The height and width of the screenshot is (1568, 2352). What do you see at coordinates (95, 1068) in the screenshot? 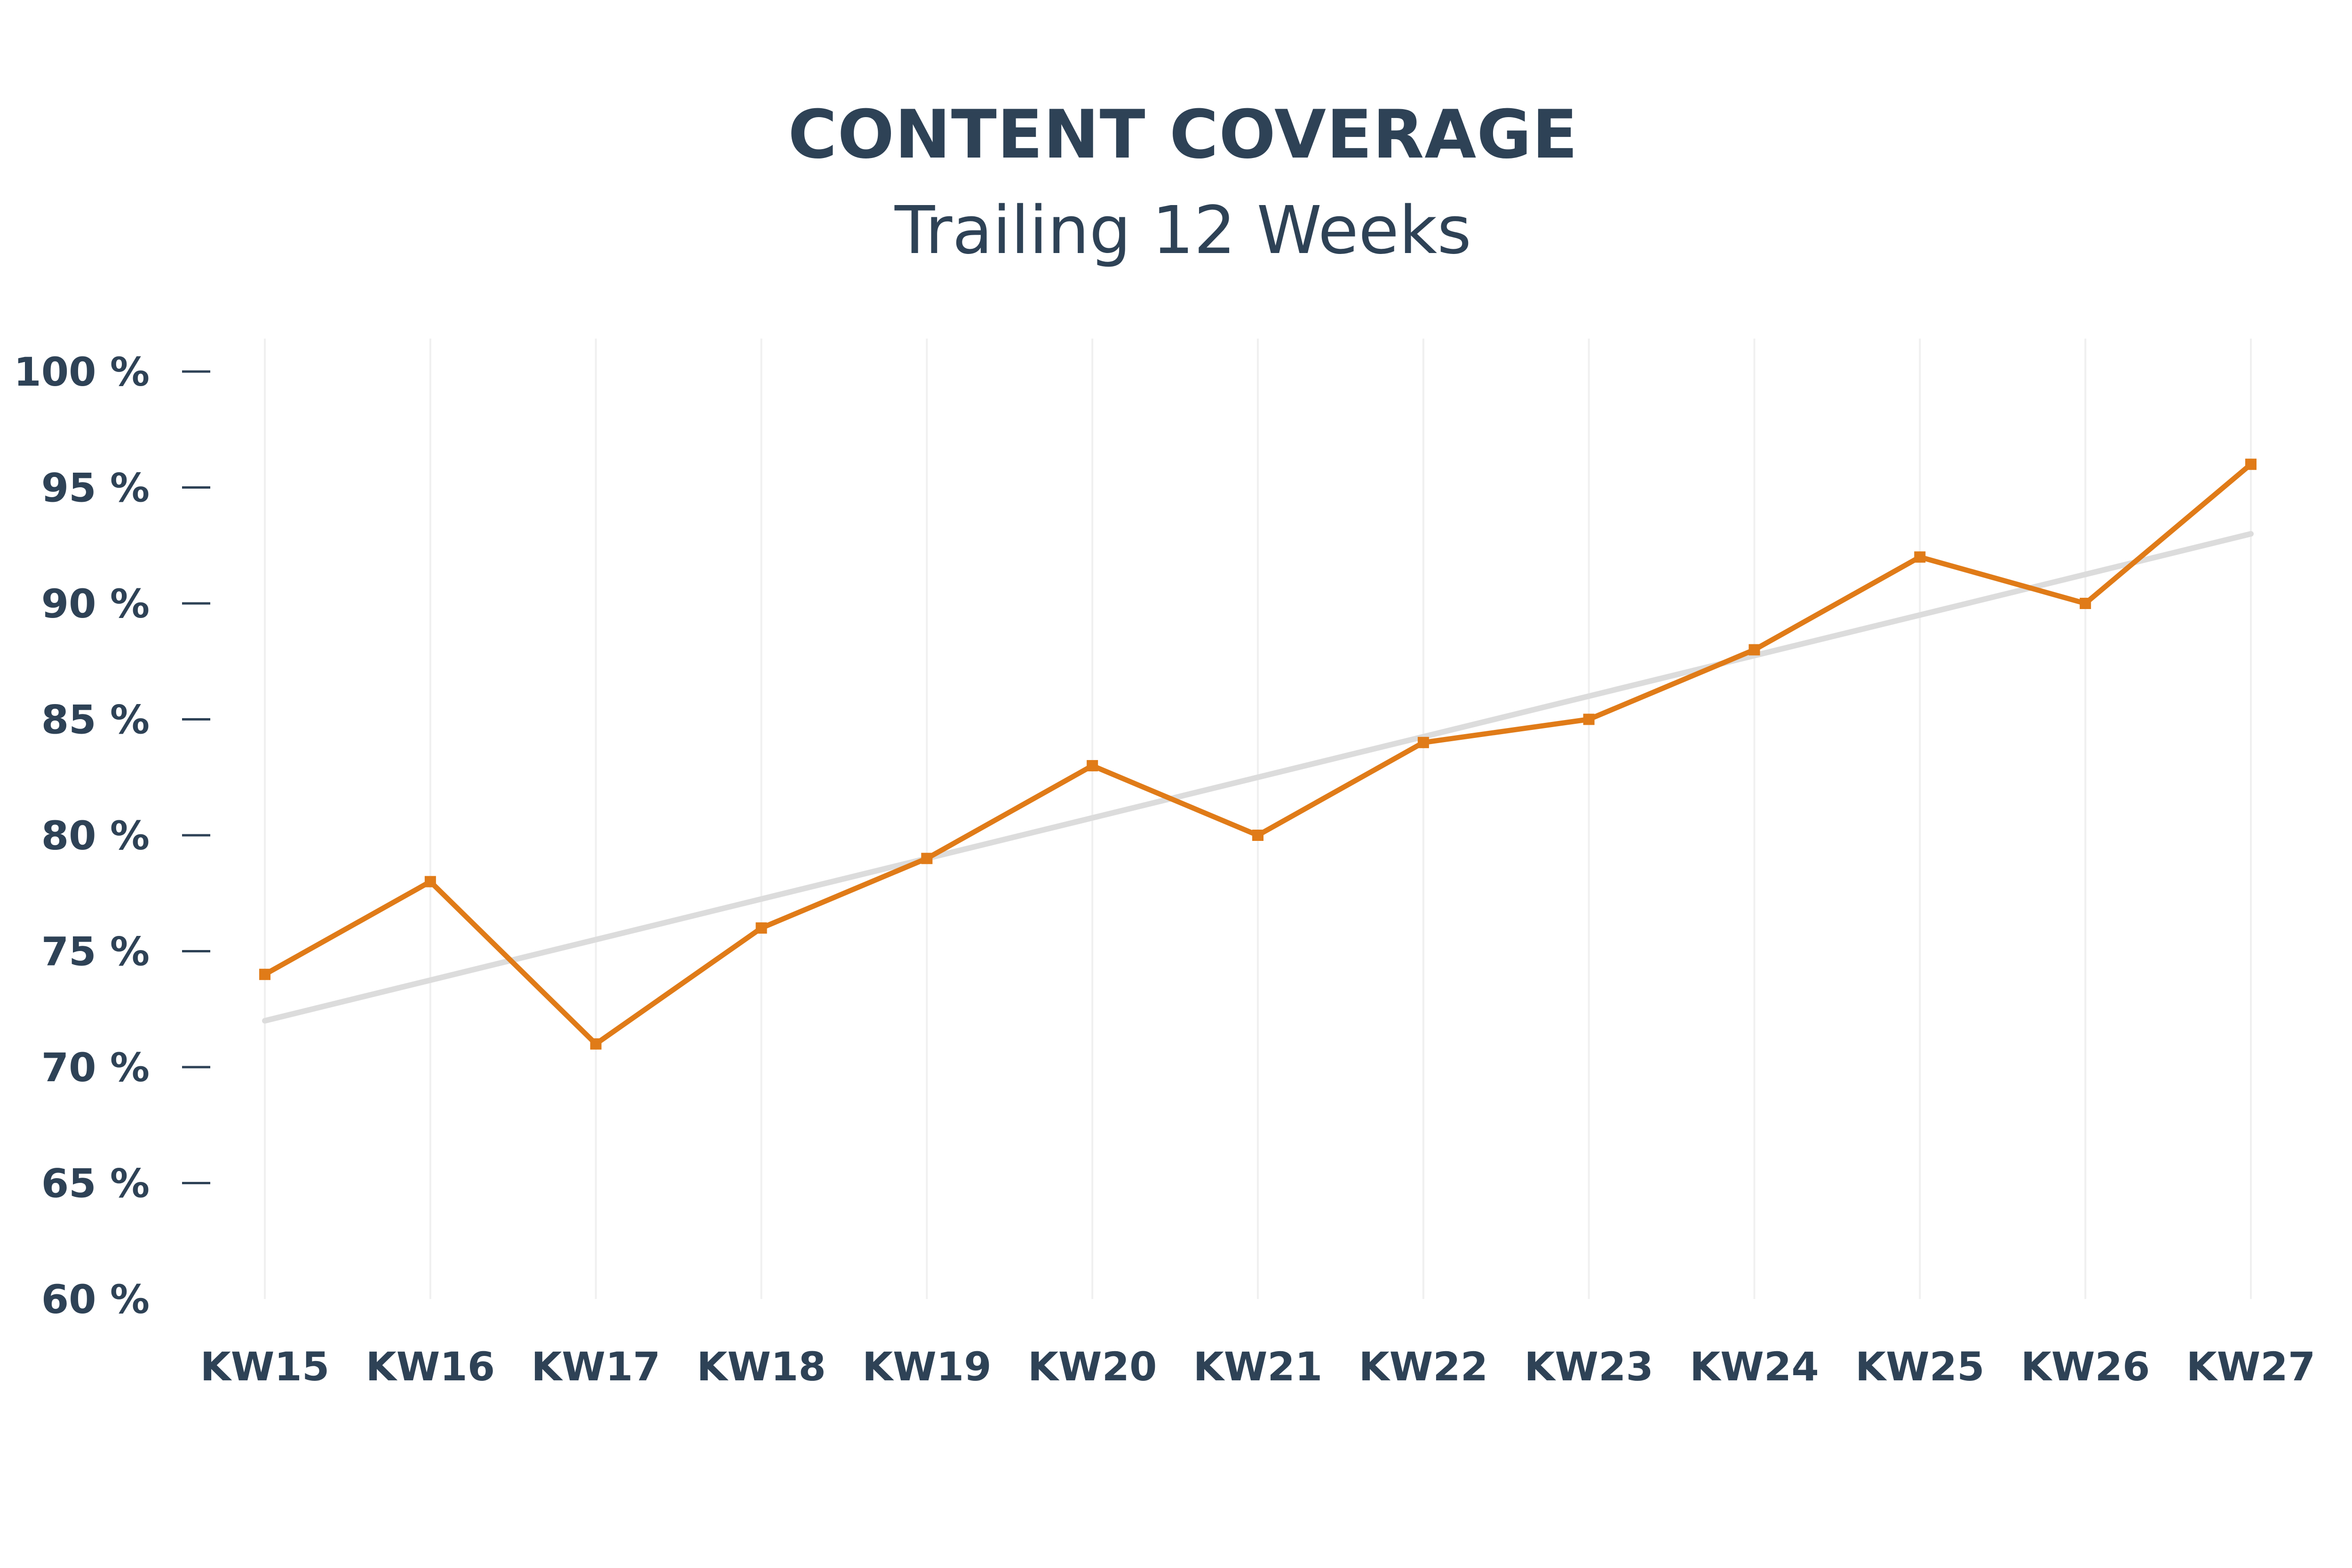
I see `y-tick-label: 70 %` at bounding box center [95, 1068].